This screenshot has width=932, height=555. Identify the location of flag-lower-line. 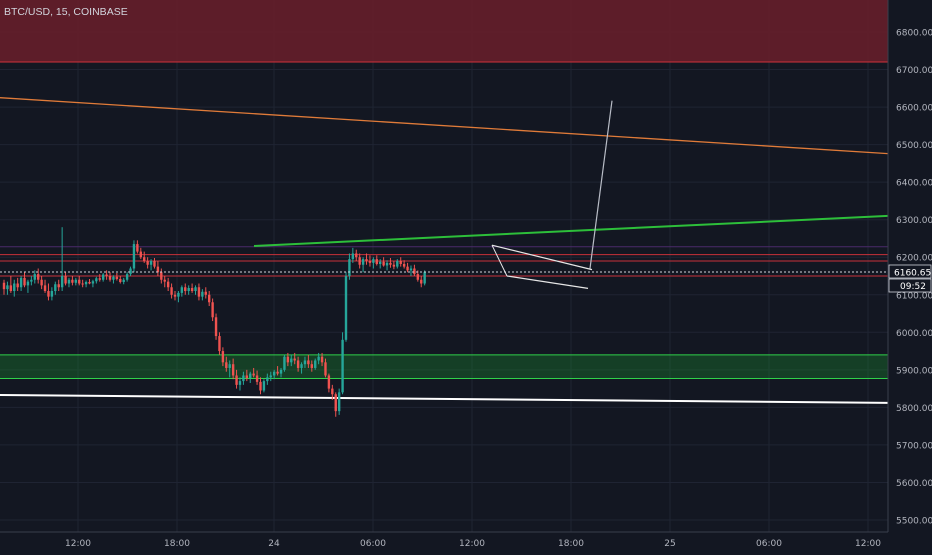
(547, 282).